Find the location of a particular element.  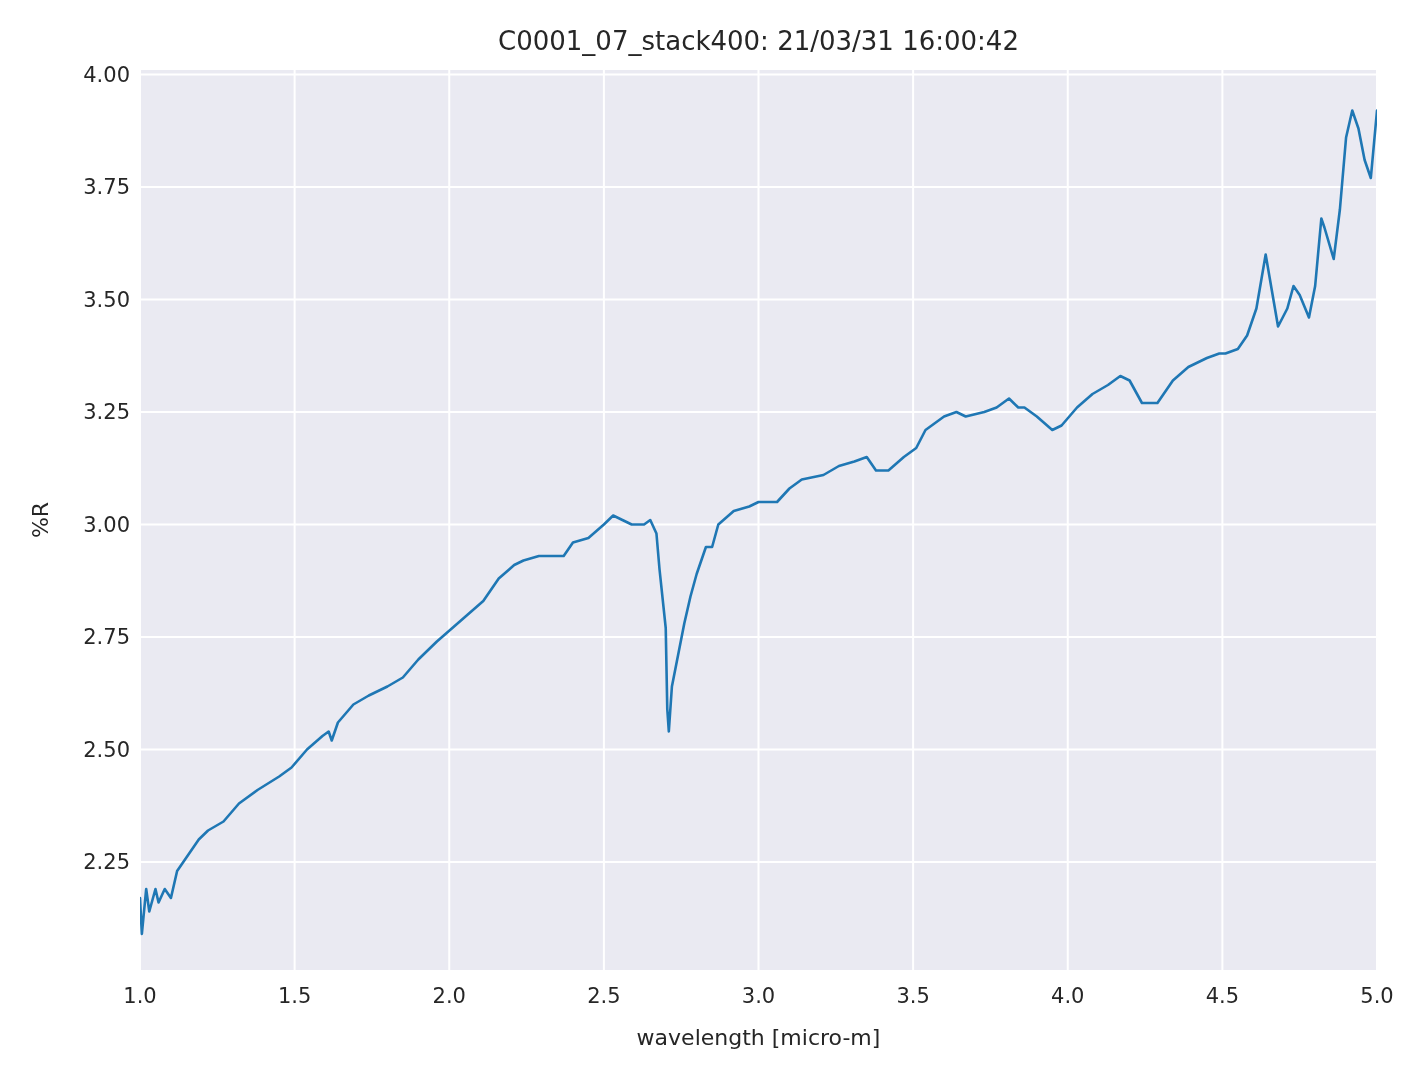

y-tick-label: 2.25 is located at coordinates (106, 862).